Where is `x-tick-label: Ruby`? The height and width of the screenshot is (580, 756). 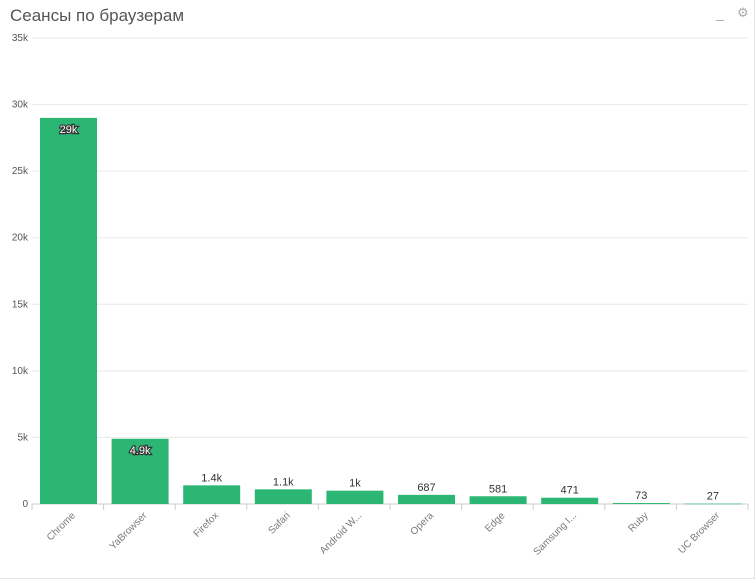
x-tick-label: Ruby is located at coordinates (638, 522).